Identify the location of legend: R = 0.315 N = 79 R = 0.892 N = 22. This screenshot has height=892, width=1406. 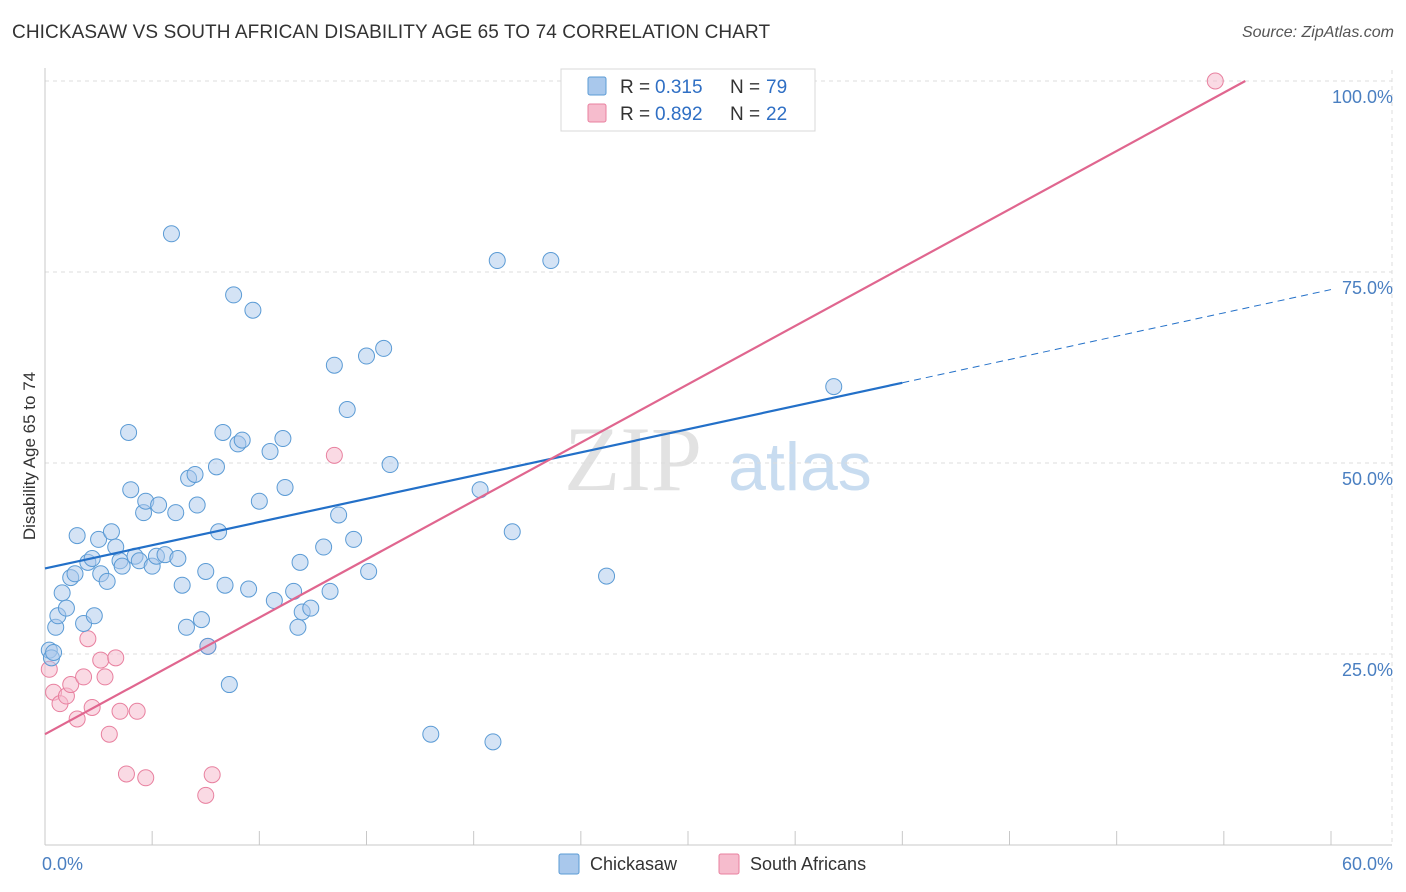
(688, 100).